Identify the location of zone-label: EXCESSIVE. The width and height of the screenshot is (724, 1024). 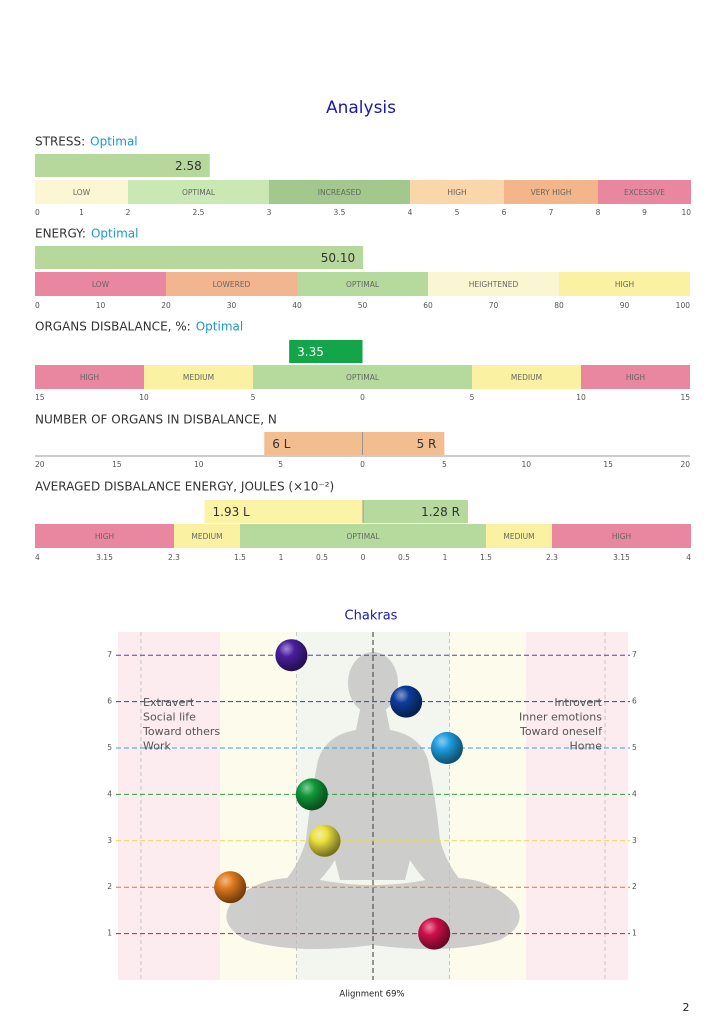
(644, 192).